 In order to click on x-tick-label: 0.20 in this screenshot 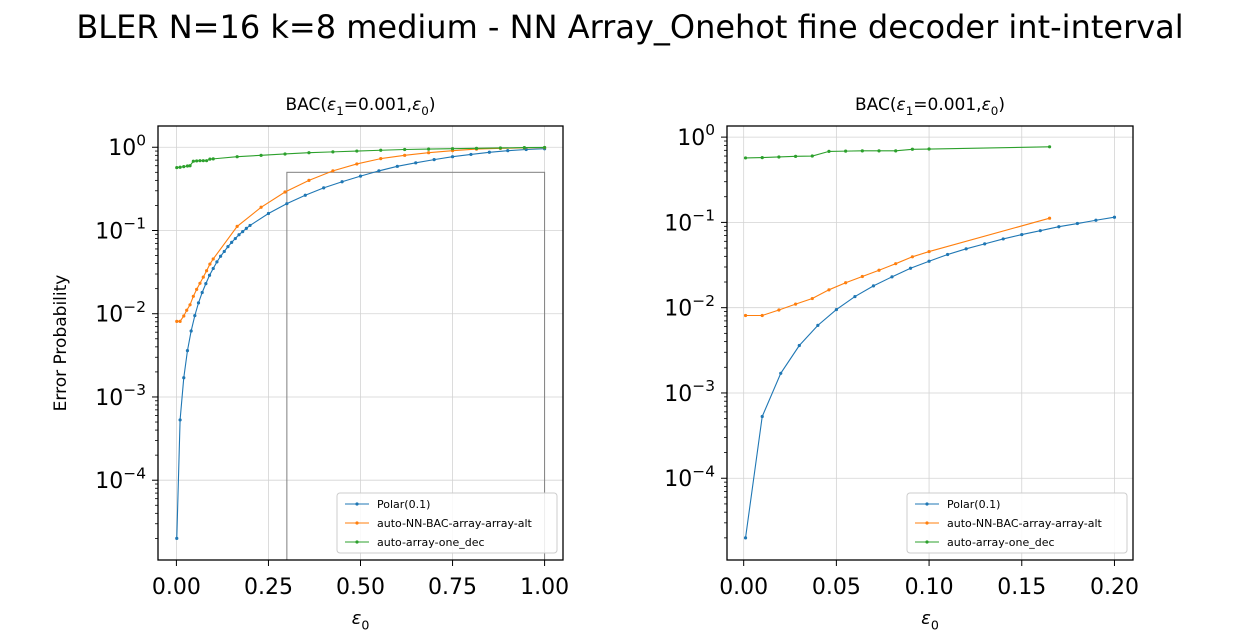, I will do `click(1114, 587)`.